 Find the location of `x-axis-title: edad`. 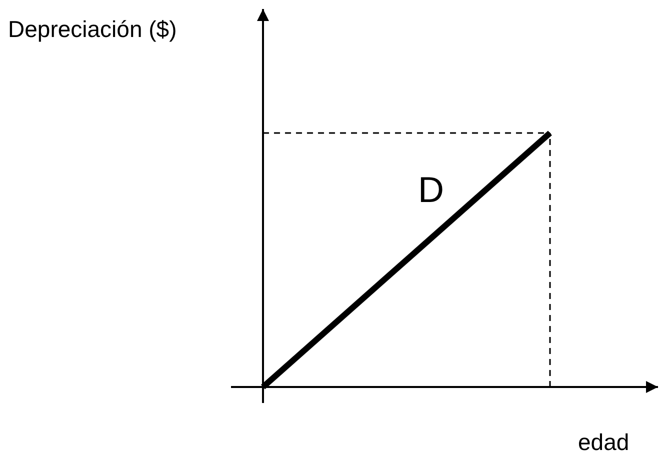

x-axis-title: edad is located at coordinates (604, 440).